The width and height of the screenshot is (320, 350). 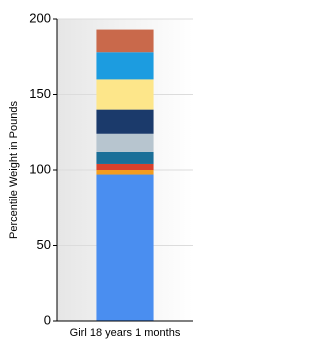 What do you see at coordinates (14, 170) in the screenshot?
I see `y-axis-title: Percentile Weight in Pounds` at bounding box center [14, 170].